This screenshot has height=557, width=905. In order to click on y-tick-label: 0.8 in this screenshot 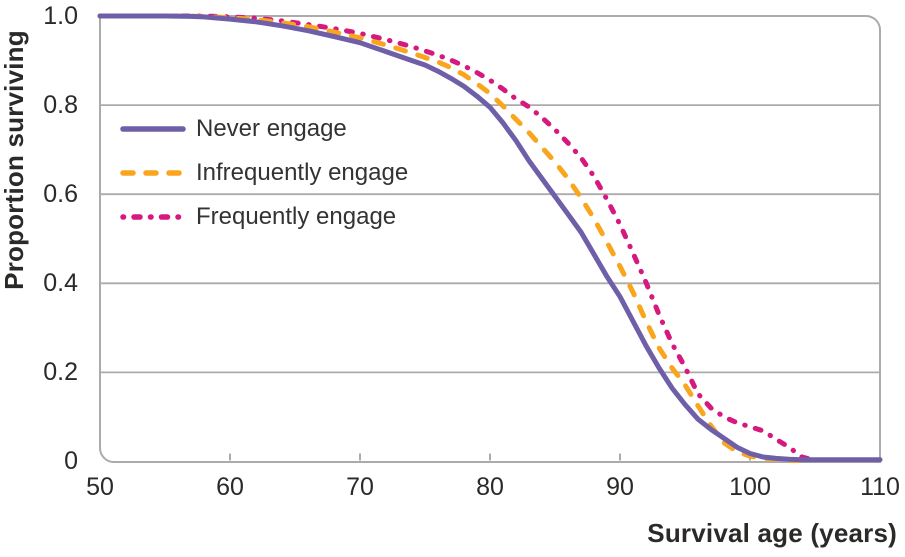, I will do `click(60, 105)`.